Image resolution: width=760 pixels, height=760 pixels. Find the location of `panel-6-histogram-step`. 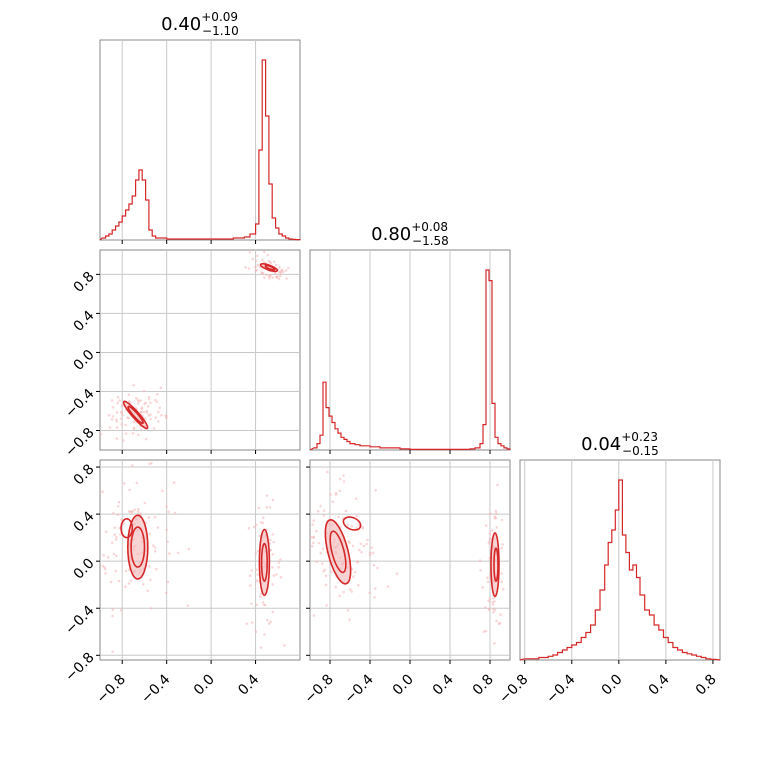

panel-6-histogram-step is located at coordinates (620, 570).